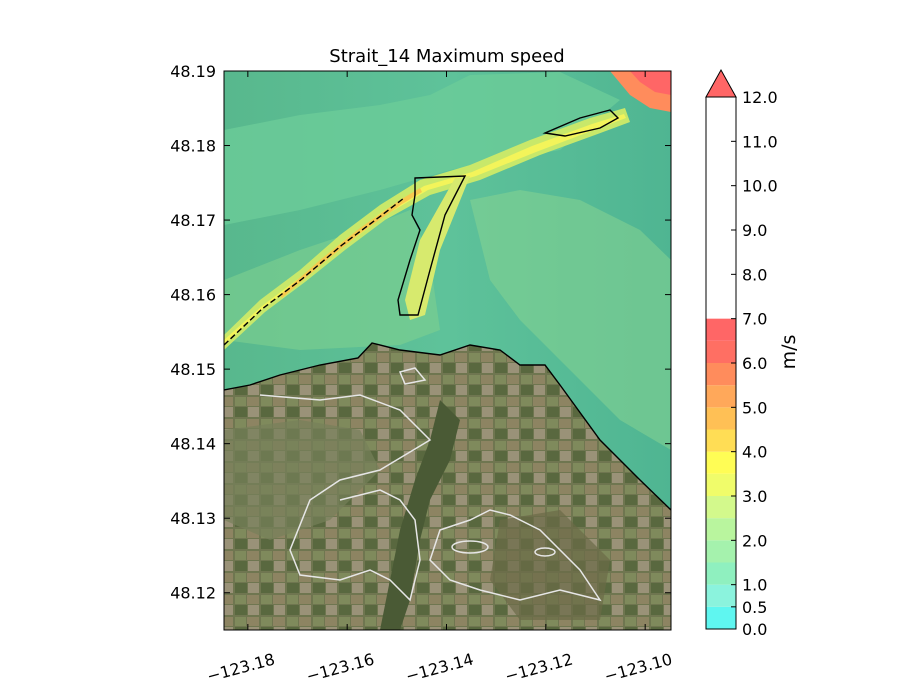 This screenshot has width=900, height=700. Describe the element at coordinates (760, 186) in the screenshot. I see `colorbar-tick-label: 10.0` at that location.